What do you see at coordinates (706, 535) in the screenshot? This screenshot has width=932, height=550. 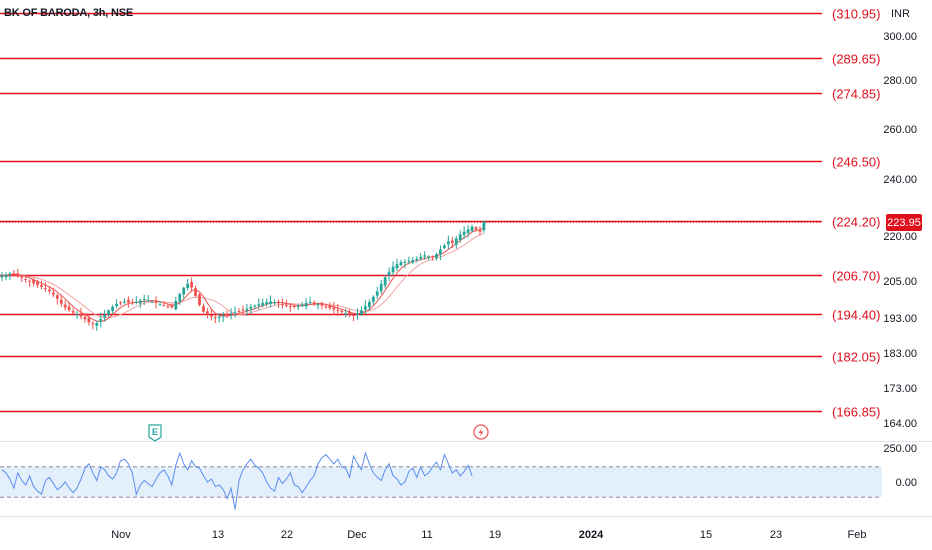 I see `time-tick-label: 15` at bounding box center [706, 535].